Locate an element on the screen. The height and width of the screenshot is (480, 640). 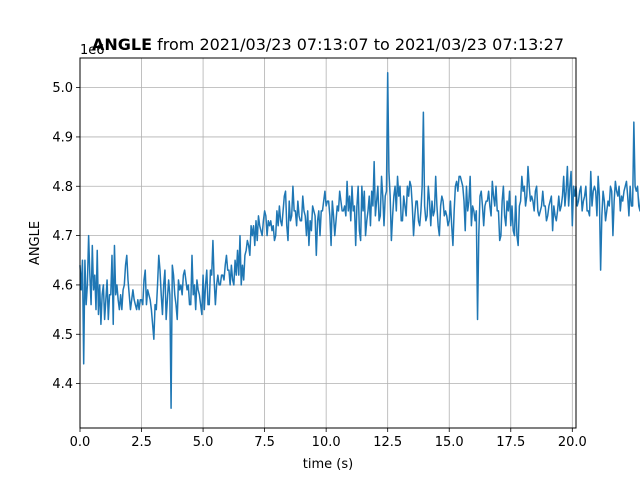
x-tick-label: 5.0 is located at coordinates (203, 442).